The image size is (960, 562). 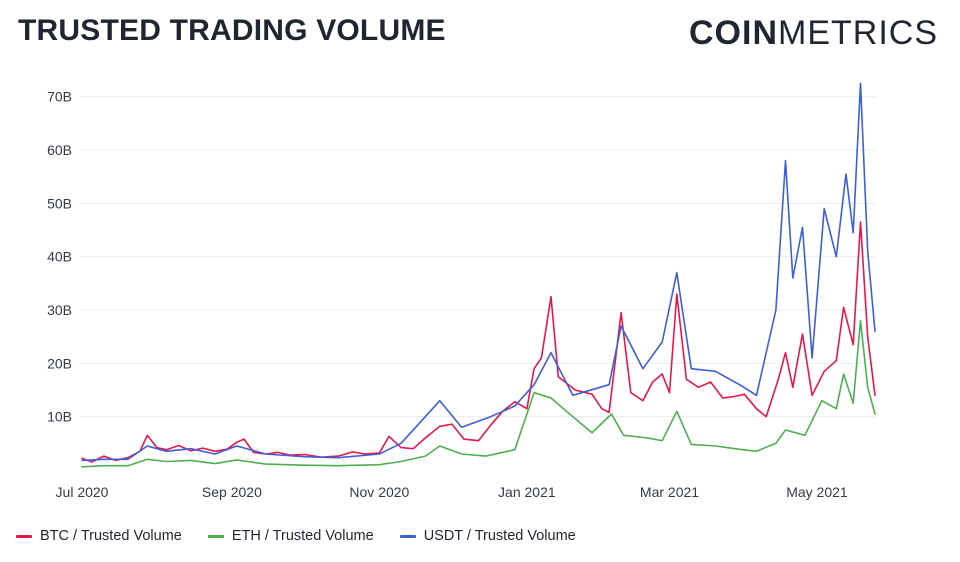 I want to click on y-tick-label: 60B, so click(x=59, y=150).